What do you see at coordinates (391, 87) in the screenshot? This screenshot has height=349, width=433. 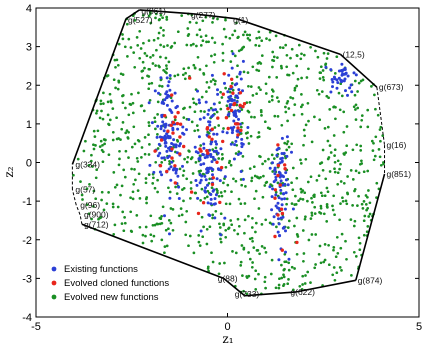 I see `hull-vertex-label: g(673)` at bounding box center [391, 87].